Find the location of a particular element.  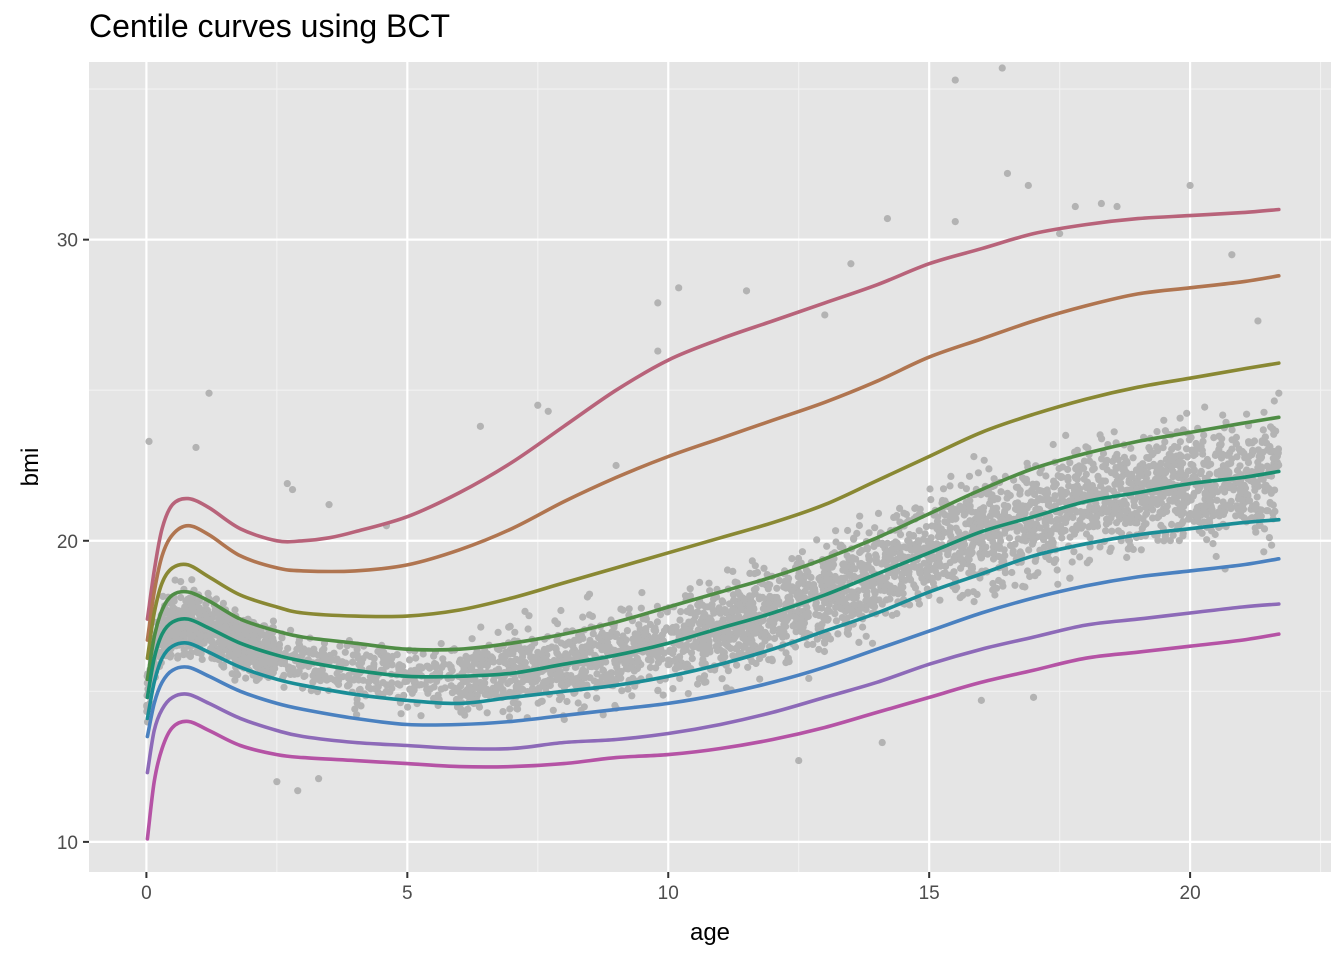

x-tick-label: 5 is located at coordinates (407, 893).